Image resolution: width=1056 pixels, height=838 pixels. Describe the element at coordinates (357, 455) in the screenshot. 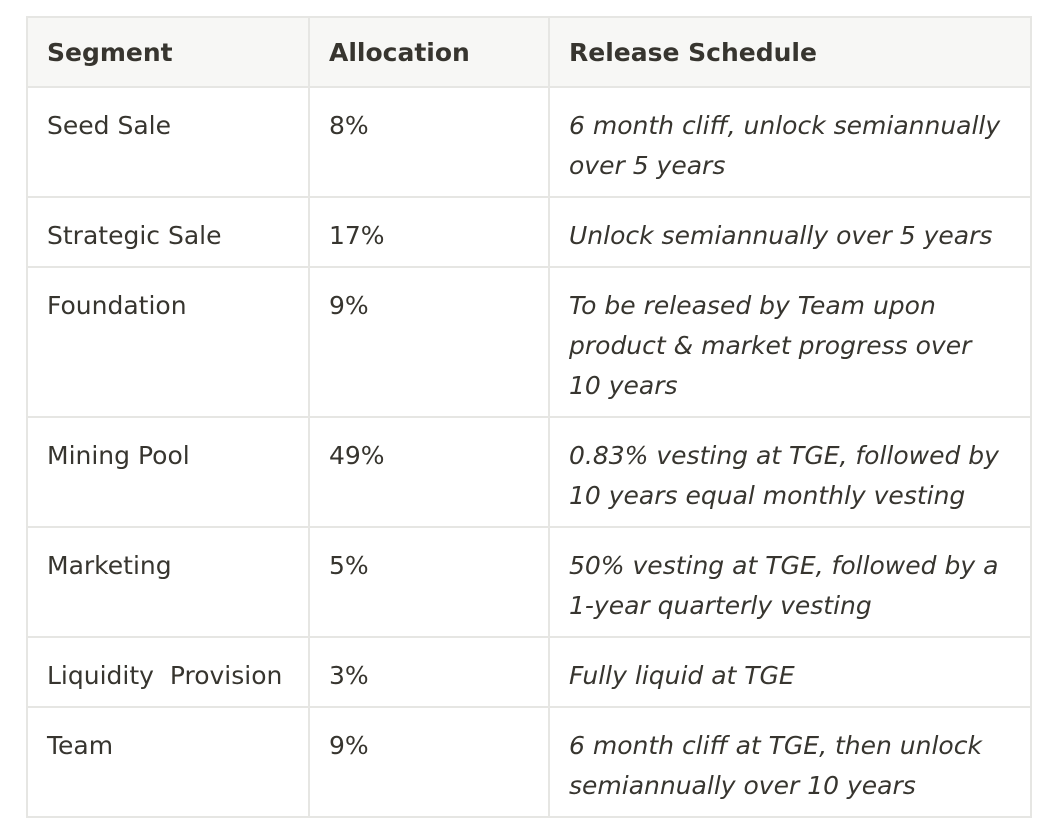

I see `allocation-text: 49%` at that location.